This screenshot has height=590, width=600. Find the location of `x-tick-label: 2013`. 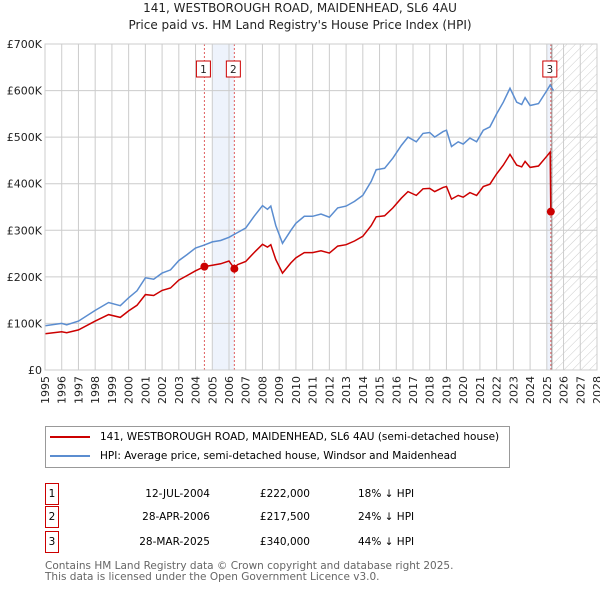

x-tick-label: 2013 is located at coordinates (346, 390).